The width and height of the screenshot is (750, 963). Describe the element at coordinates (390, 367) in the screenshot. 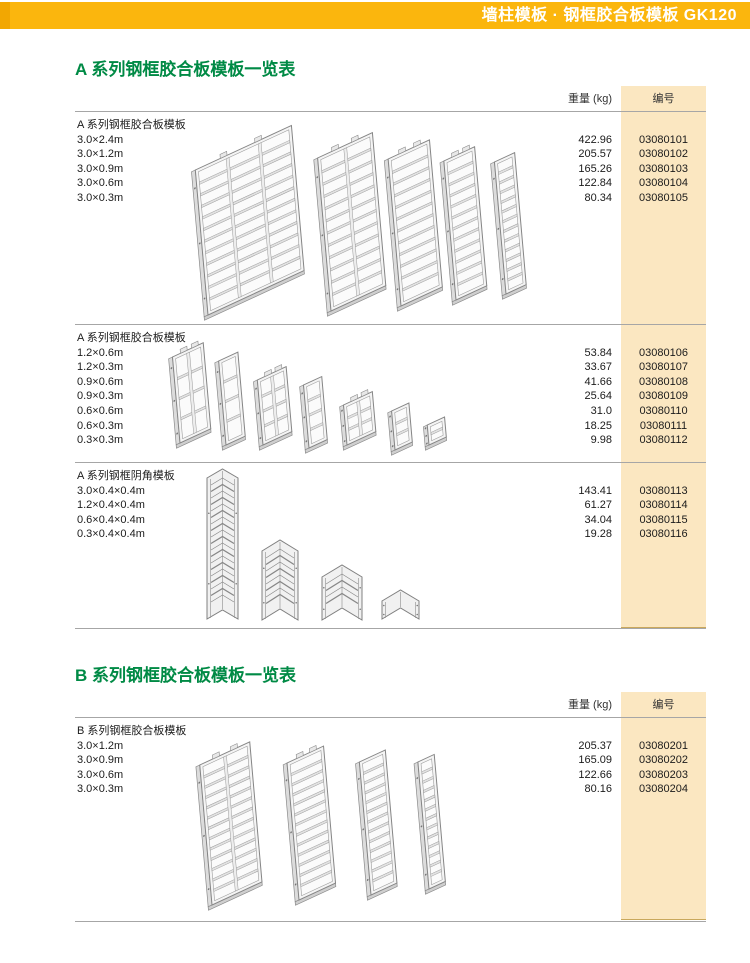

I see `table-row: 1.2×0.3m 33.67 03080107` at that location.